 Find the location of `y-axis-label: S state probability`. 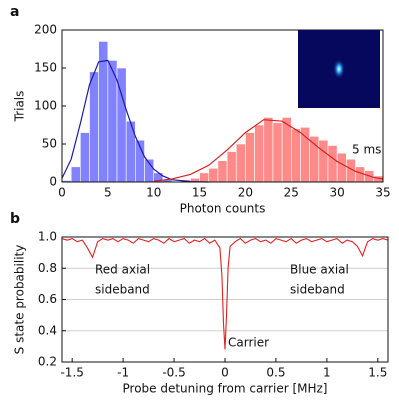

y-axis-label: S state probability is located at coordinates (20, 300).